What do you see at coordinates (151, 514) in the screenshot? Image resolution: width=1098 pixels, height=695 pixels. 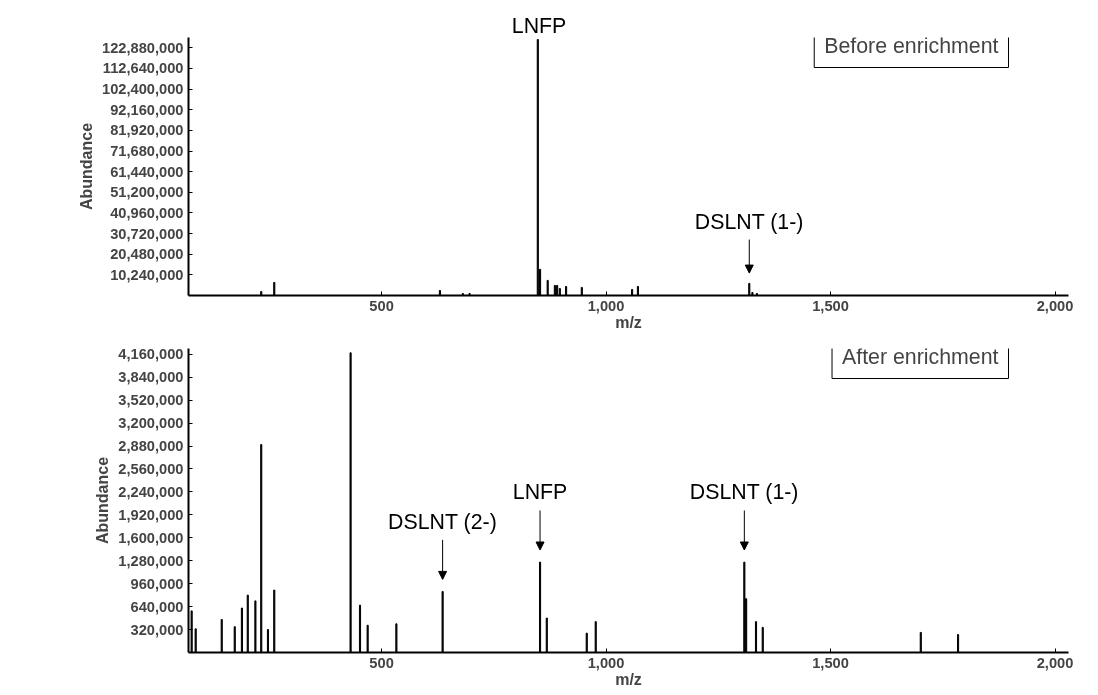 I see `y-tick-label: 1,920,000` at bounding box center [151, 514].